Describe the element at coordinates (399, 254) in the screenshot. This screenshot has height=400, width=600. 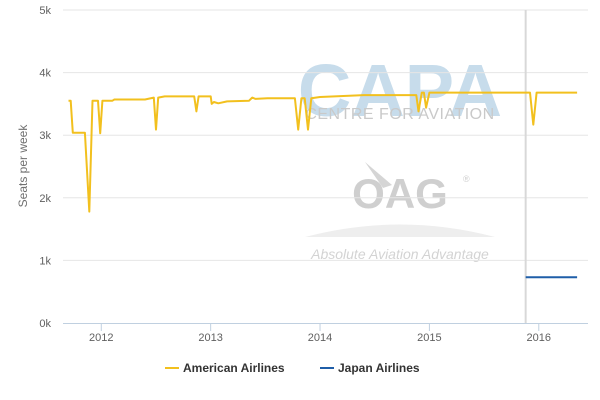
I see `oag-tagline: Absolute Aviation Advantage` at that location.